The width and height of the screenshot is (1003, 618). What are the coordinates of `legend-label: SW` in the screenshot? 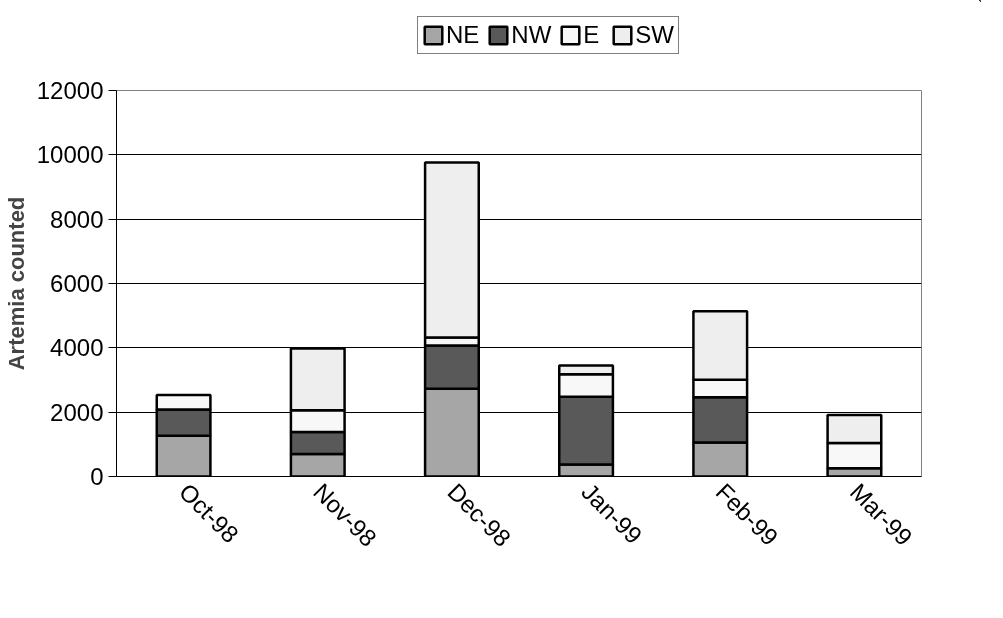 It's located at (654, 35).